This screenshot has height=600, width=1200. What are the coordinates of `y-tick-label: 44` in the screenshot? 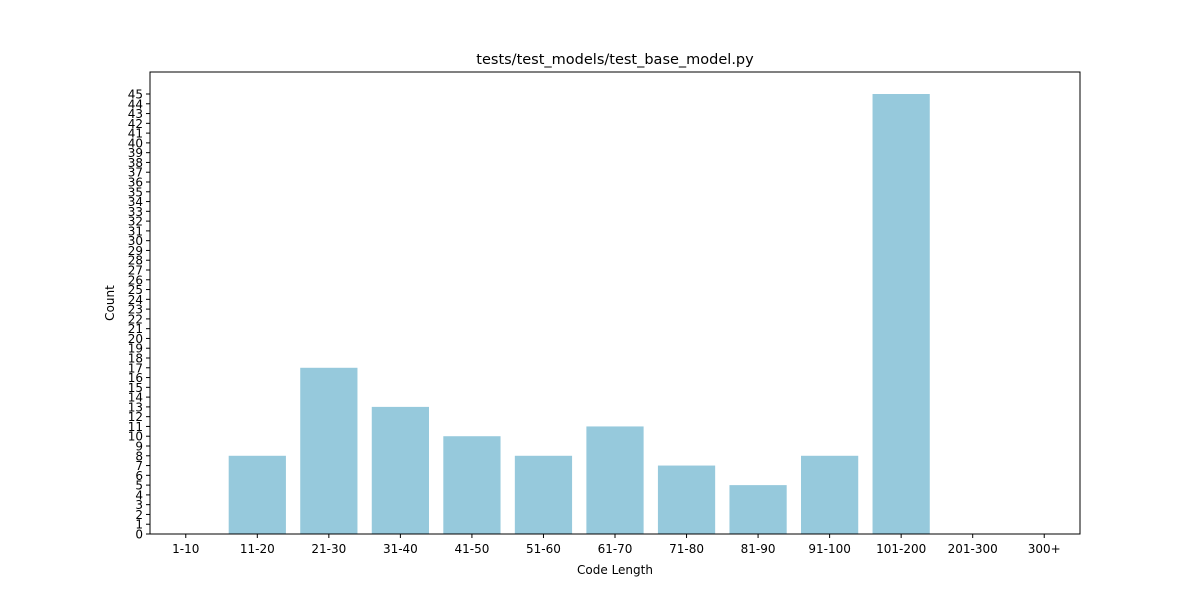 It's located at (135, 104).